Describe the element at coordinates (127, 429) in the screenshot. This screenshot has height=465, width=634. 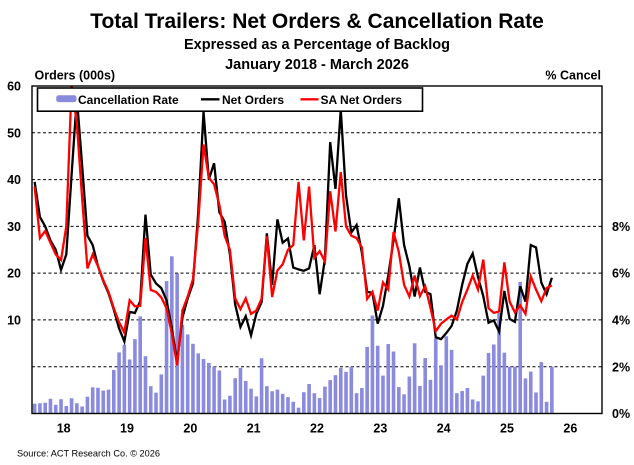
I see `svg-text: 19` at that location.